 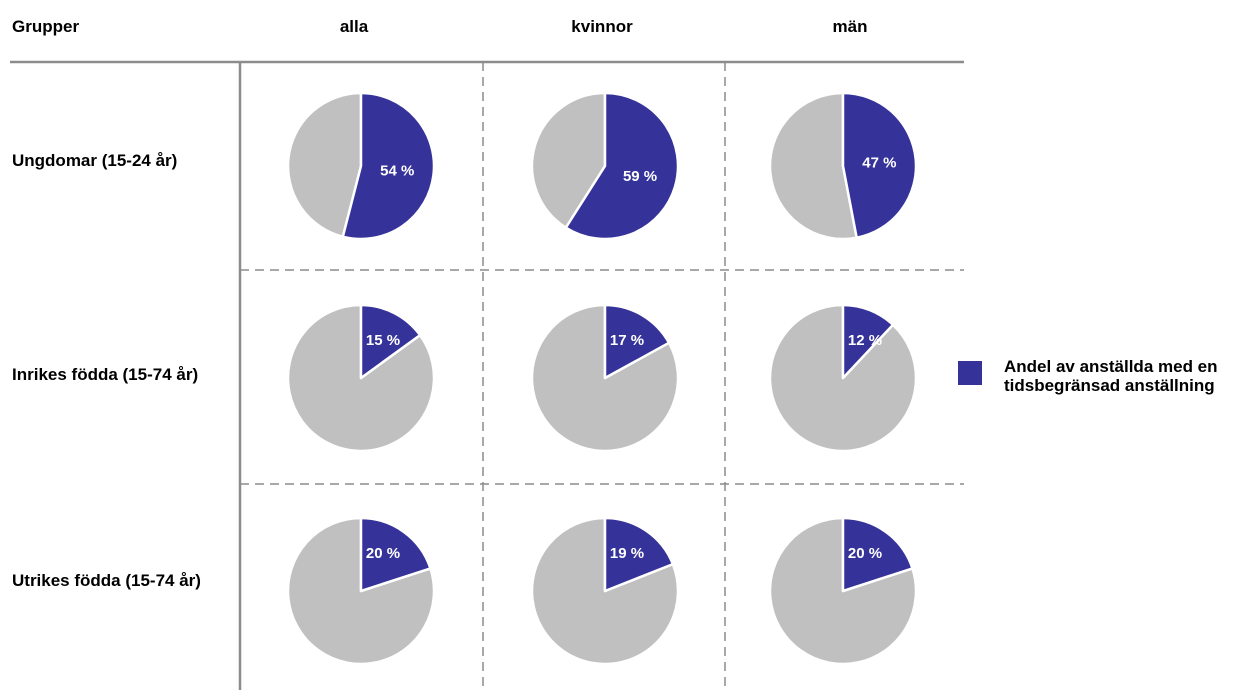 What do you see at coordinates (354, 26) in the screenshot?
I see `column-header-alla: alla` at bounding box center [354, 26].